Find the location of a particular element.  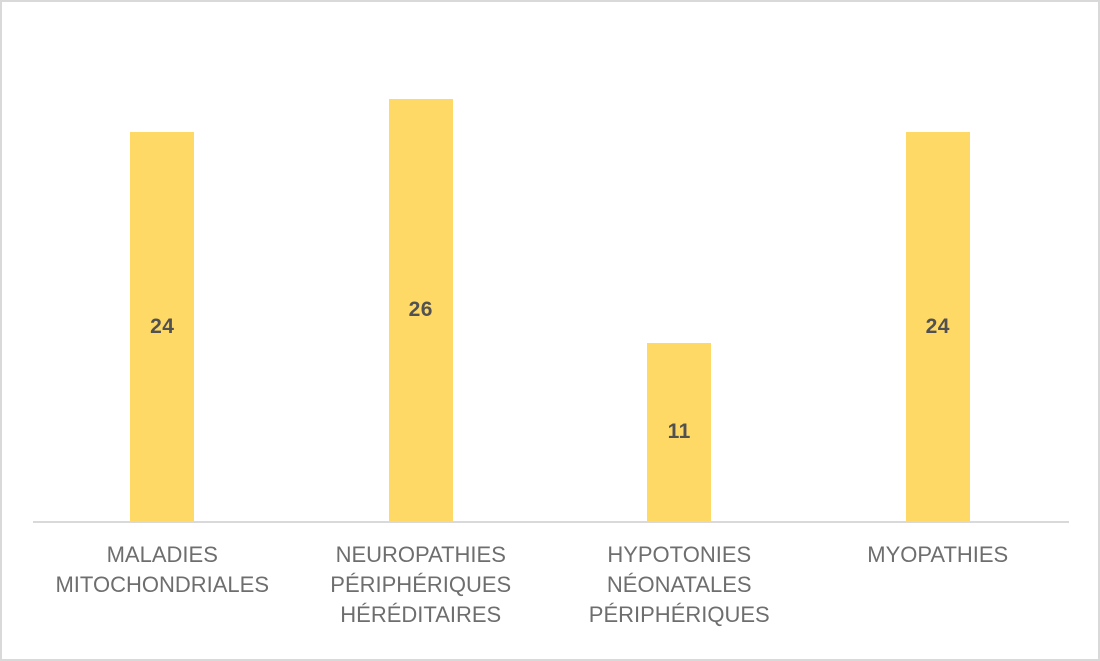

tick-label-line: MALADIES is located at coordinates (162, 554).